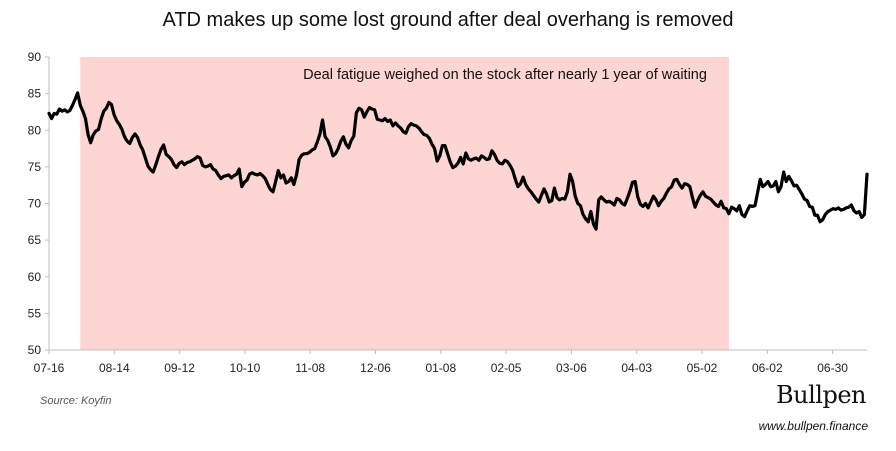 This screenshot has height=451, width=896. Describe the element at coordinates (375, 368) in the screenshot. I see `x-tick-label: 12-06` at that location.